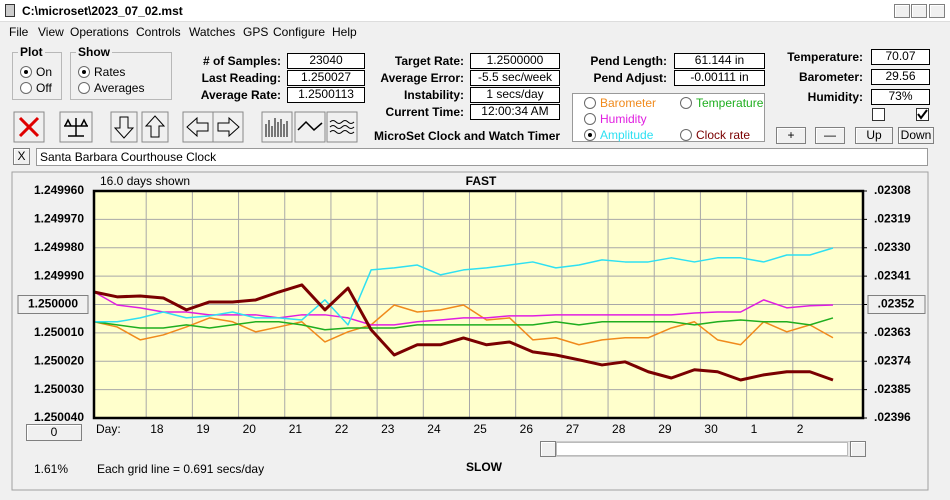 Image resolution: width=950 pixels, height=500 pixels. I want to click on span-label: 16.0 days shown, so click(145, 181).